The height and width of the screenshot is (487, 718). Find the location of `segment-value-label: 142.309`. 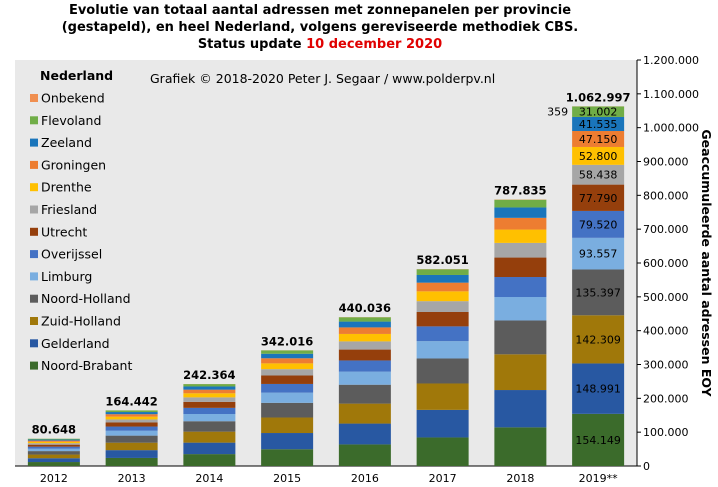

segment-value-label: 142.309 is located at coordinates (598, 339).